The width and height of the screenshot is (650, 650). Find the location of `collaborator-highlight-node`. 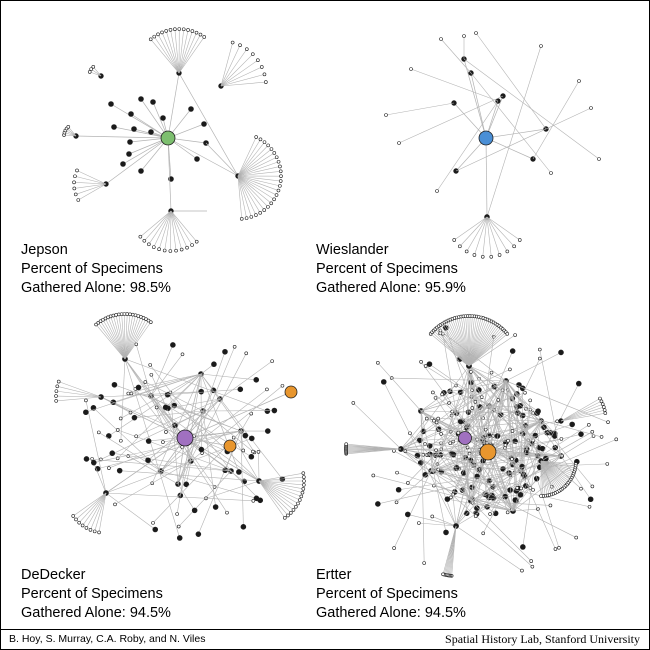

collaborator-highlight-node is located at coordinates (230, 446).